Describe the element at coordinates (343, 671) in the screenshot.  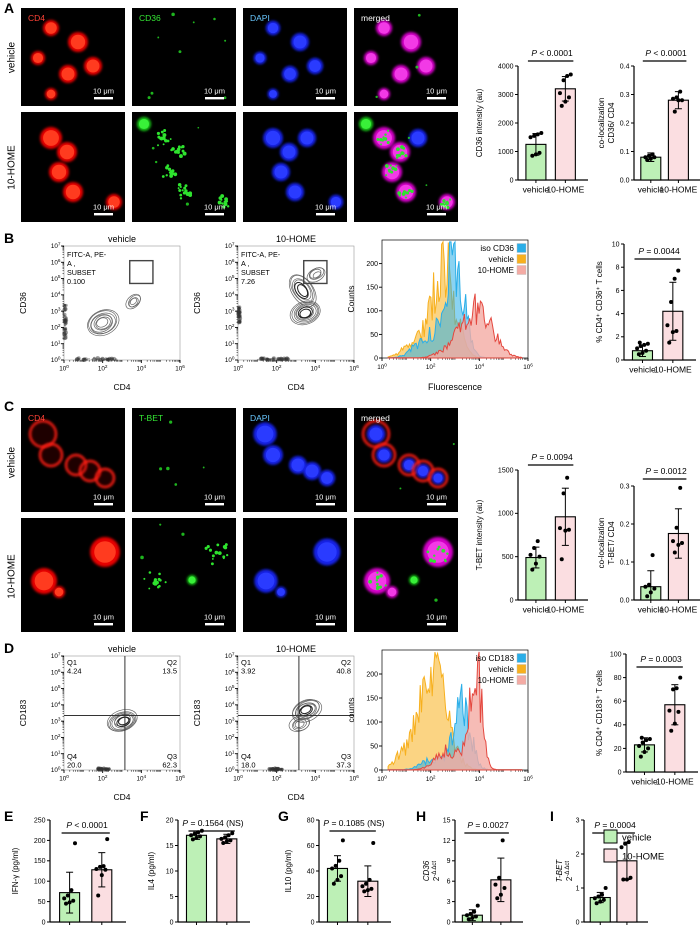
I see `svg-text: 40.8` at that location.